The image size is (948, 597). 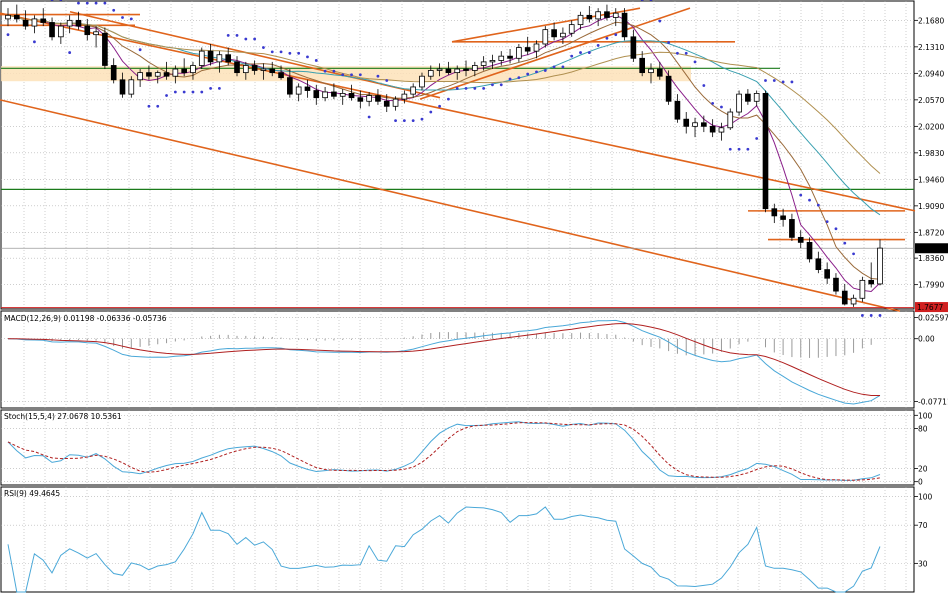 What do you see at coordinates (443, 359) in the screenshot?
I see `macd-signal-line` at bounding box center [443, 359].